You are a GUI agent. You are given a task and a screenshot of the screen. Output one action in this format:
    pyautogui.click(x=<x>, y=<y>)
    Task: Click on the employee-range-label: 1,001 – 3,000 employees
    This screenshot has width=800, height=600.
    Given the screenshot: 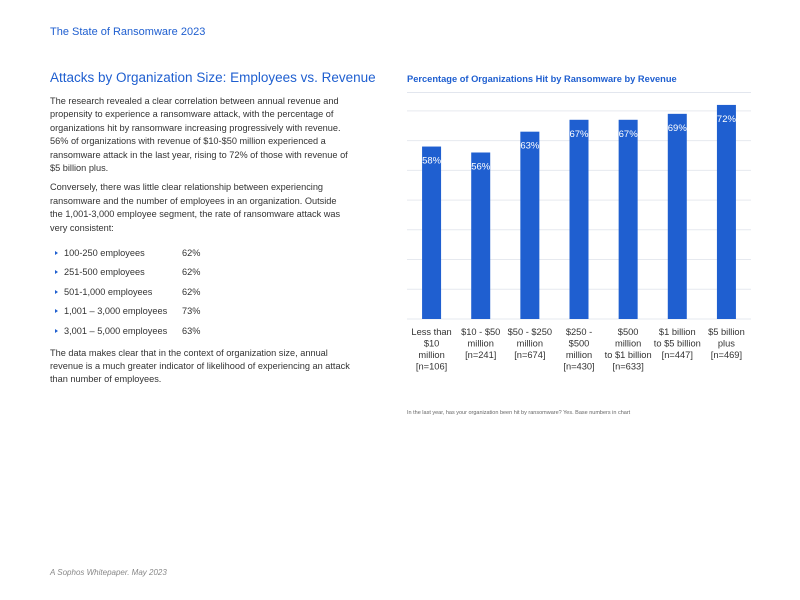 What is the action you would take?
    pyautogui.click(x=116, y=311)
    